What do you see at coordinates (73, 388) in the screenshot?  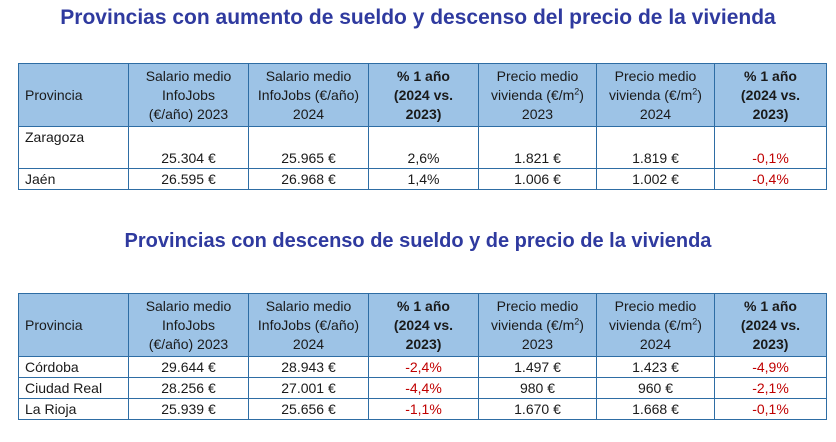 I see `cell-provincia: Ciudad Real` at bounding box center [73, 388].